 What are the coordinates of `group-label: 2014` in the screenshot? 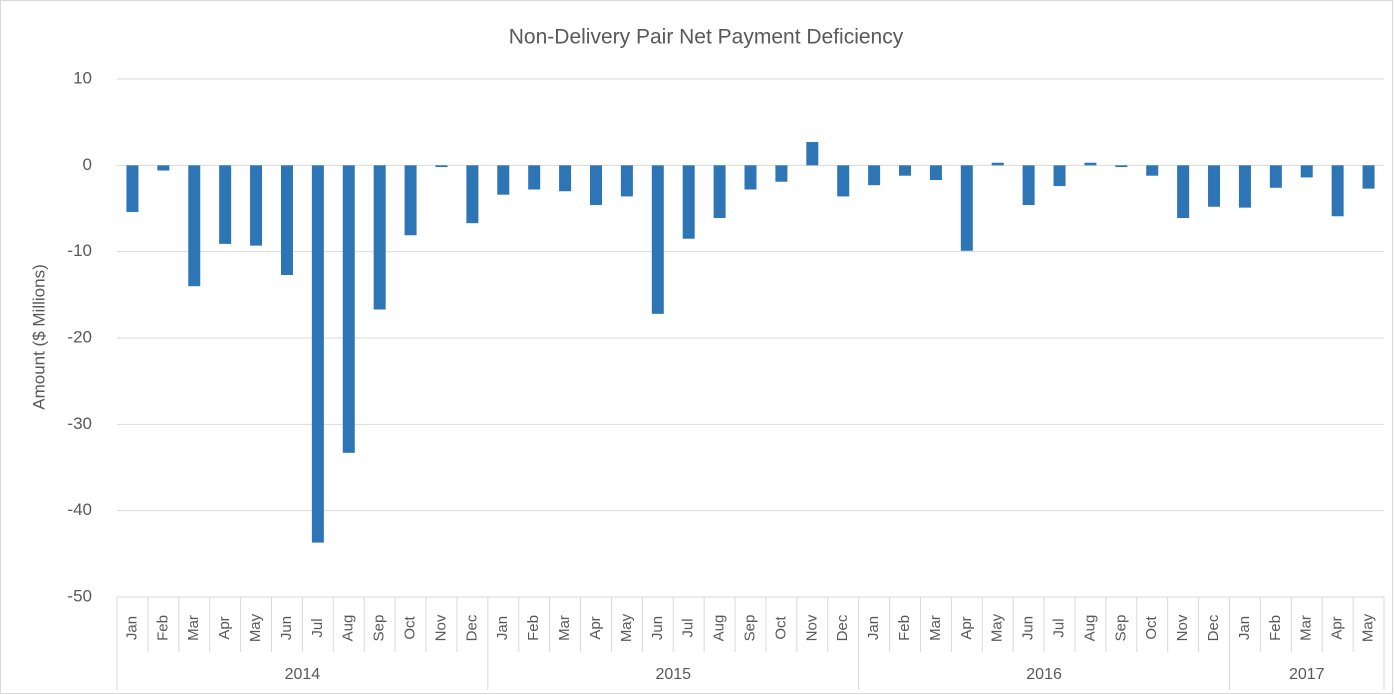 It's located at (303, 674).